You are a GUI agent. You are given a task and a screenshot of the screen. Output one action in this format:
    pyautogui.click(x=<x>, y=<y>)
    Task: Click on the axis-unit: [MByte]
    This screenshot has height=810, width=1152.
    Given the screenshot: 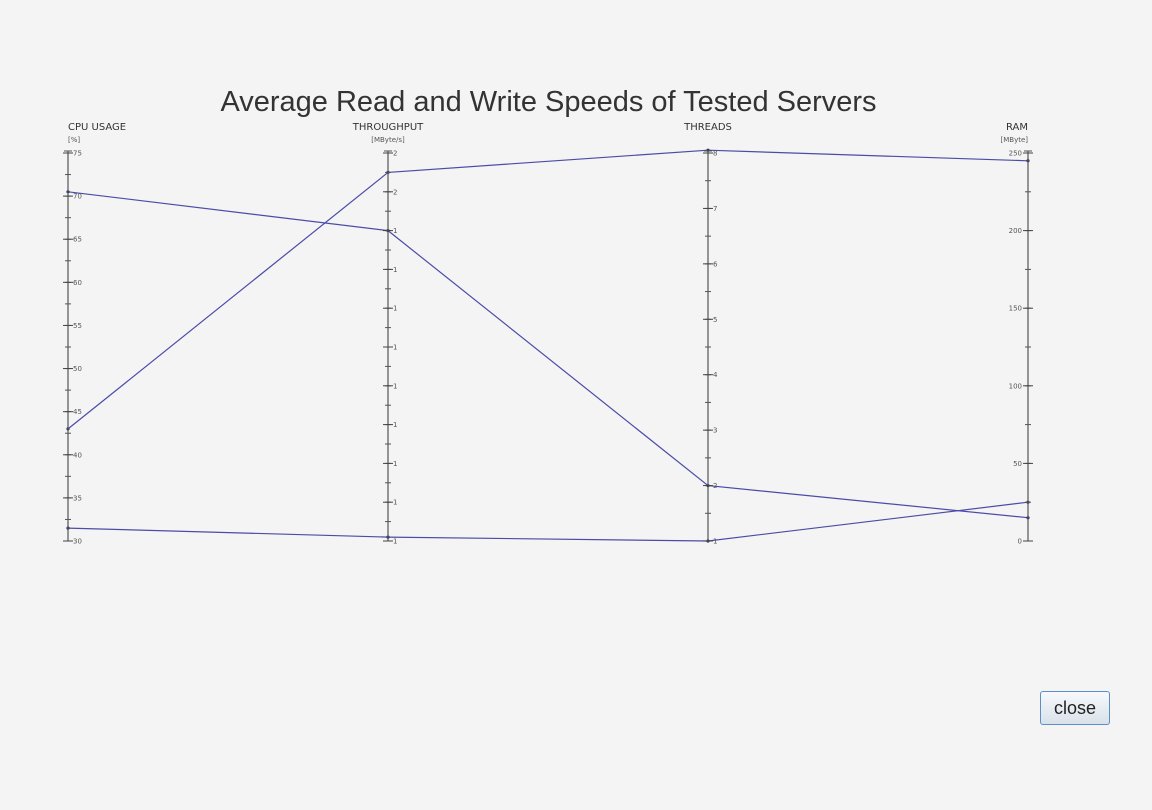 What is the action you would take?
    pyautogui.click(x=1015, y=140)
    